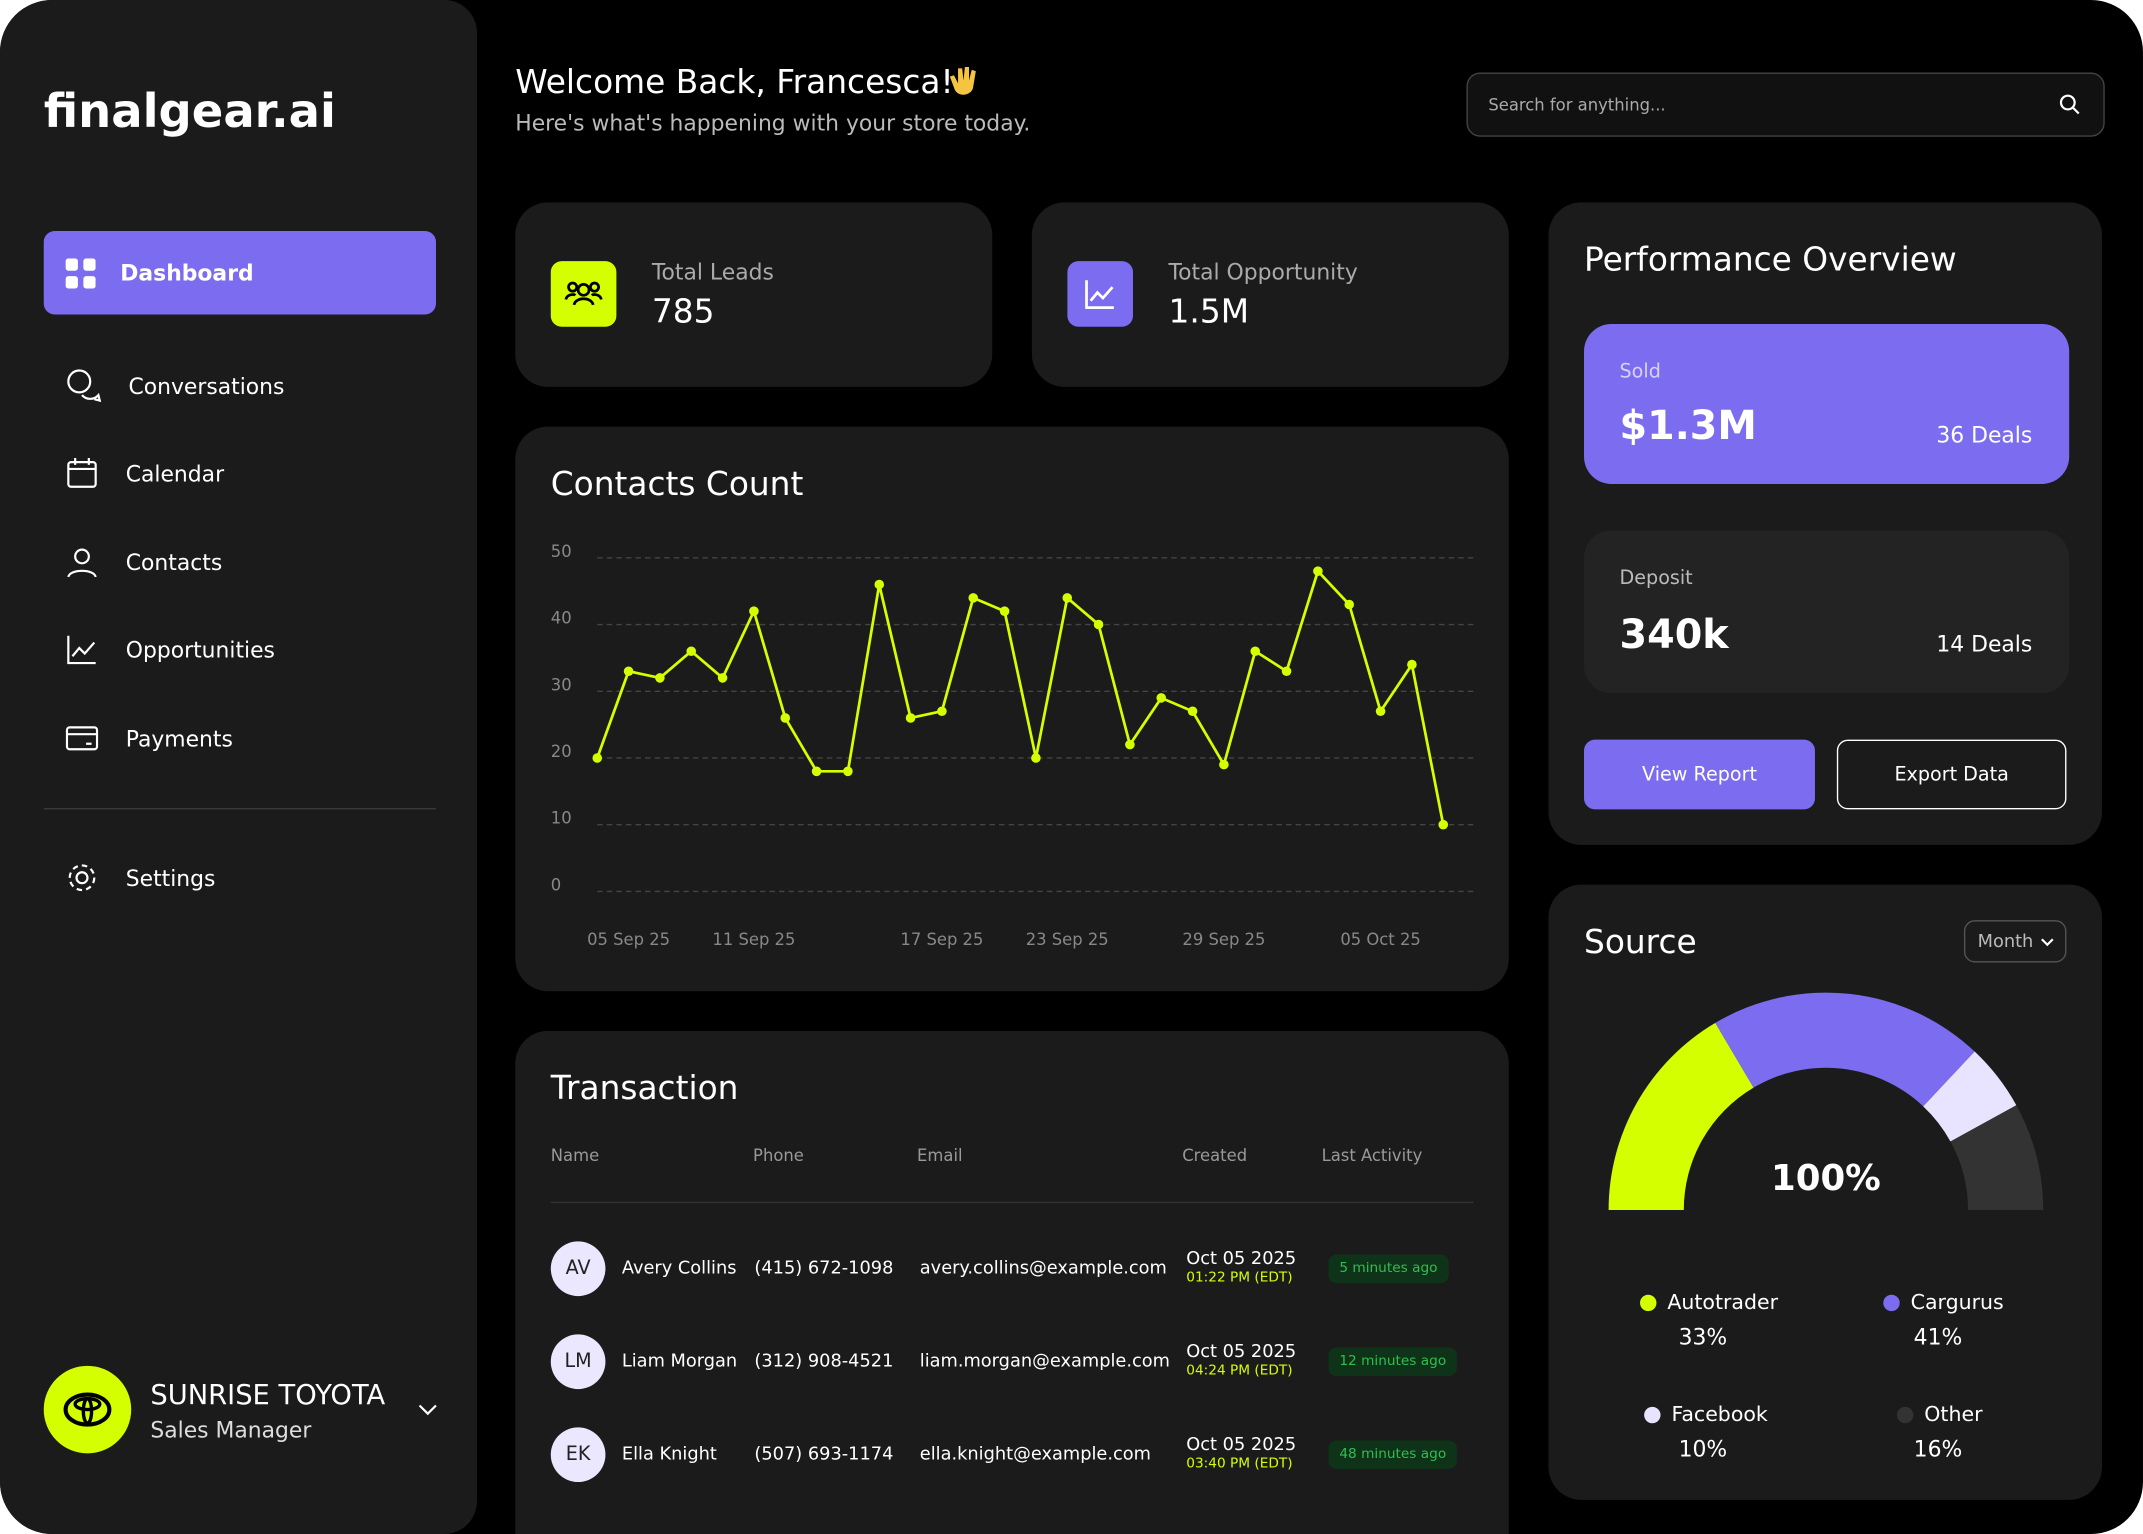  I want to click on legend-label: Cargurus, so click(1957, 1302).